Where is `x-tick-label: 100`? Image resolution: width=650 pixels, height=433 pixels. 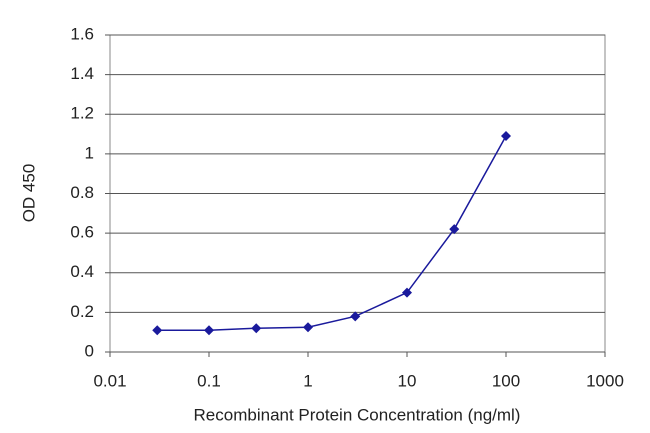 x-tick-label: 100 is located at coordinates (506, 380).